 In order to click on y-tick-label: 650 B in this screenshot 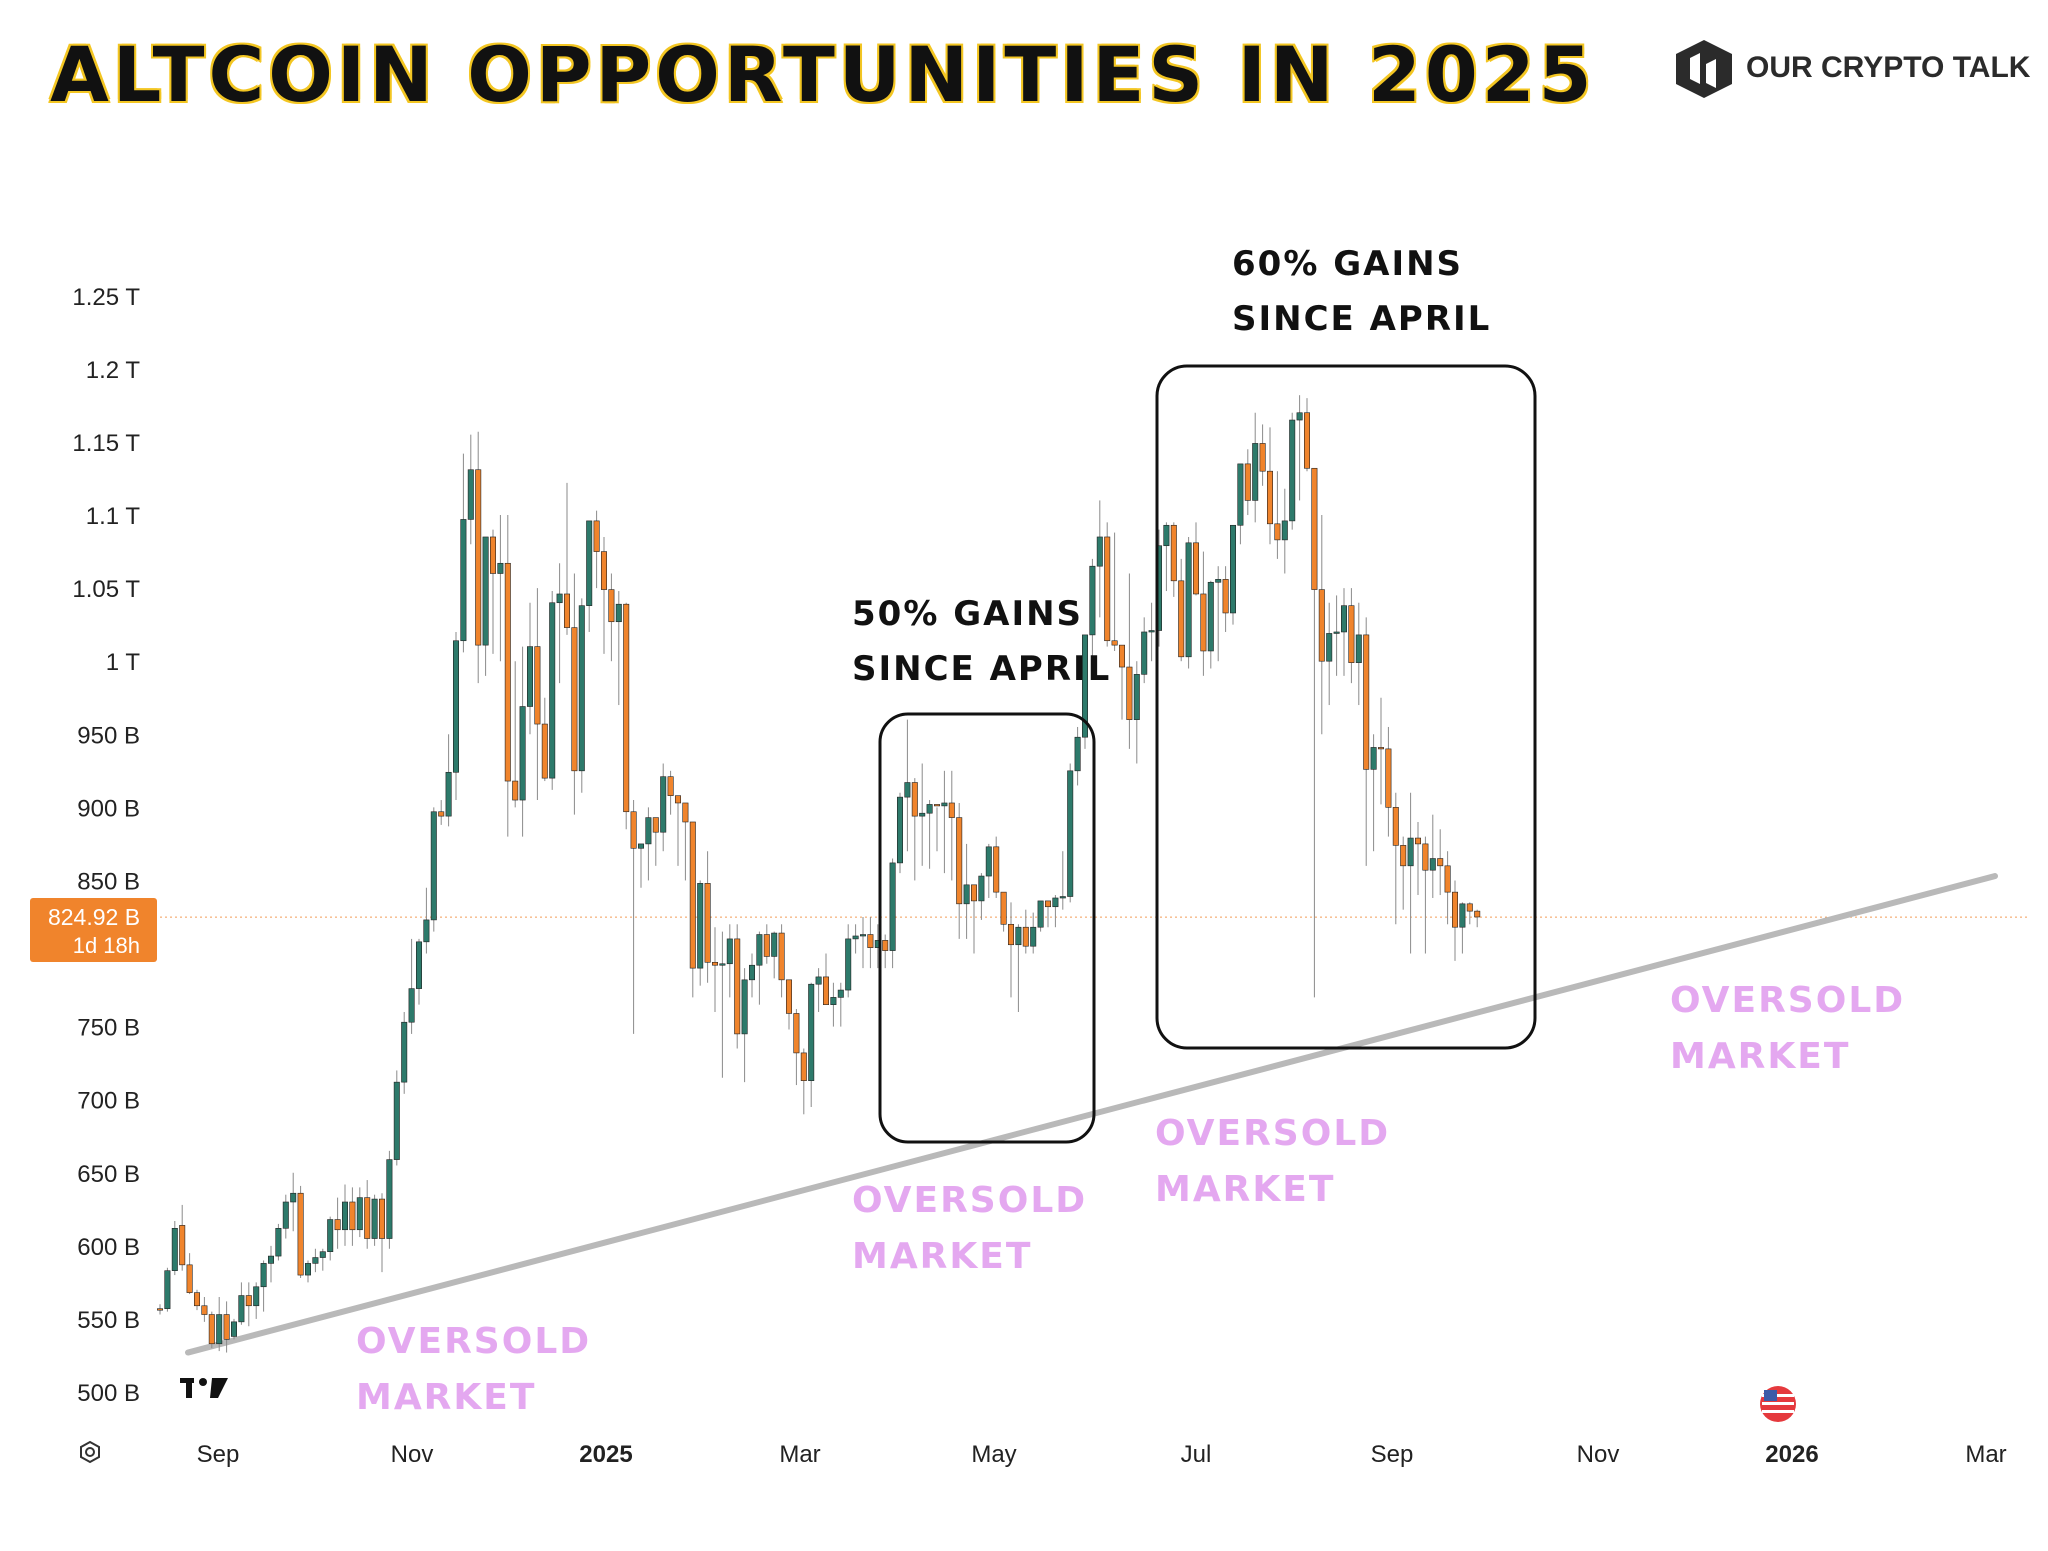, I will do `click(108, 1174)`.